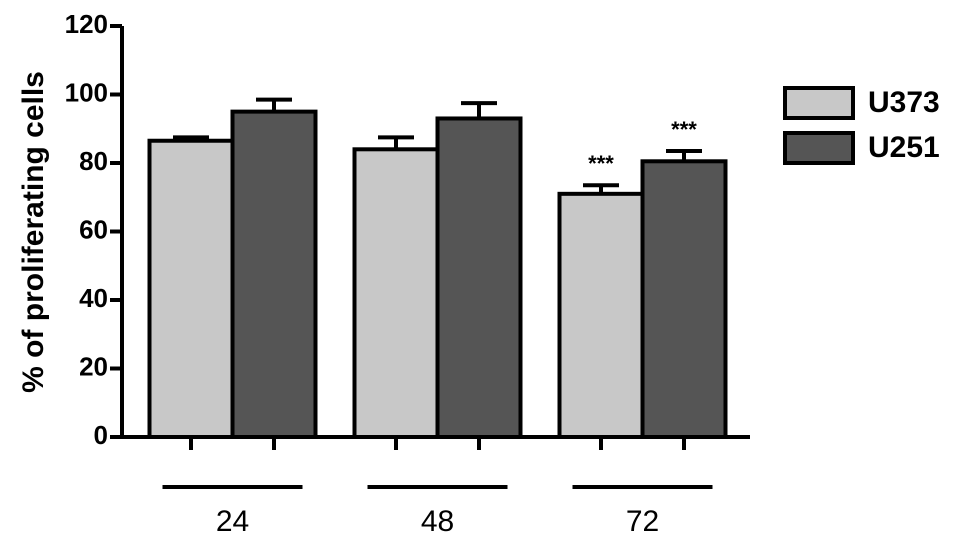 The height and width of the screenshot is (549, 969). Describe the element at coordinates (479, 110) in the screenshot. I see `error-bar` at that location.